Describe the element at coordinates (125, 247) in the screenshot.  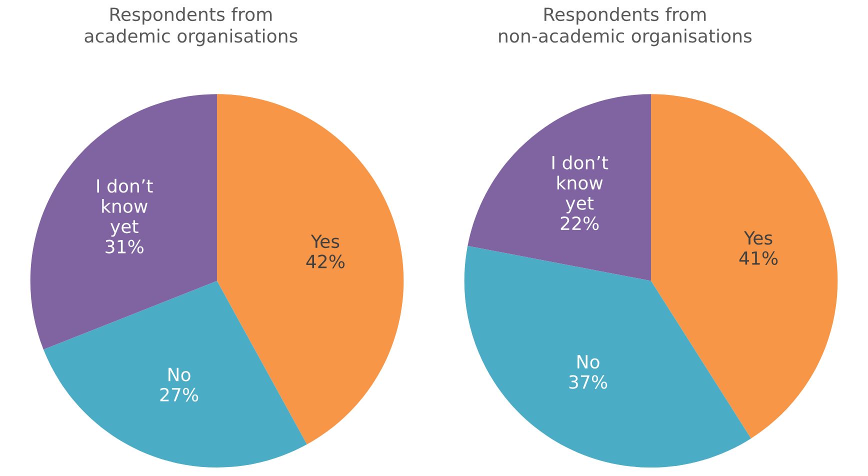
I see `data-label: 31%` at that location.